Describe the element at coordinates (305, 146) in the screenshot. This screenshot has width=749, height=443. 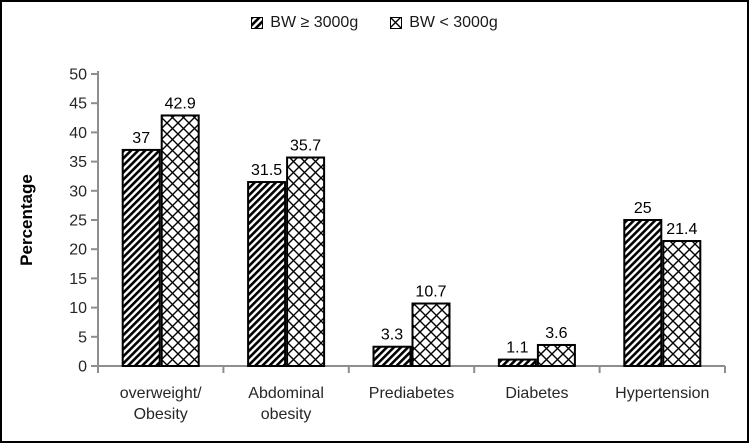
I see `bar-value-label: 35.7` at that location.